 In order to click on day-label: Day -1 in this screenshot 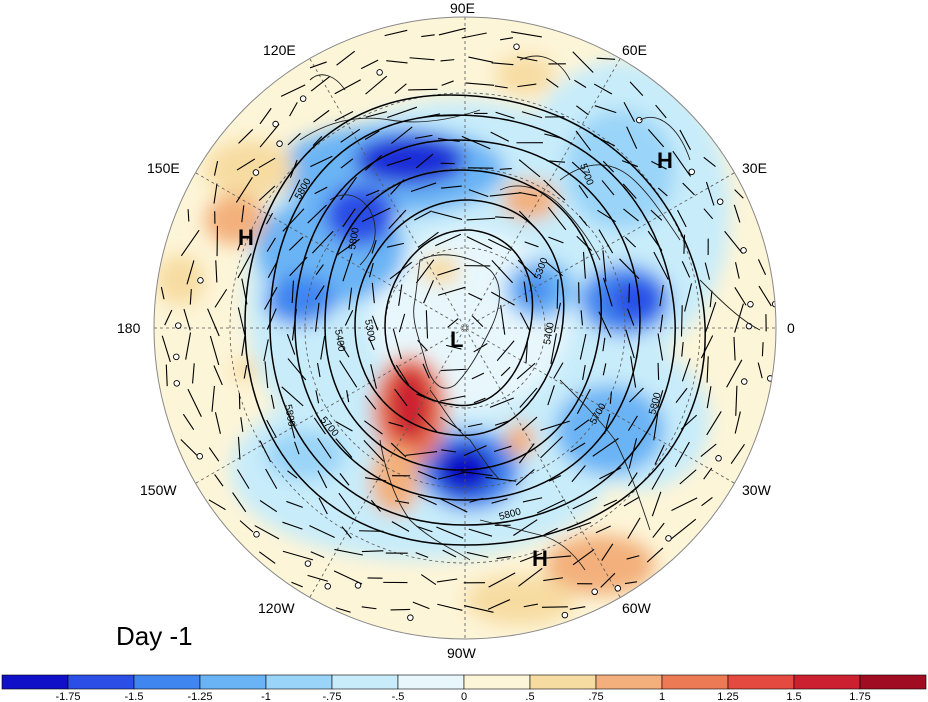, I will do `click(154, 636)`.